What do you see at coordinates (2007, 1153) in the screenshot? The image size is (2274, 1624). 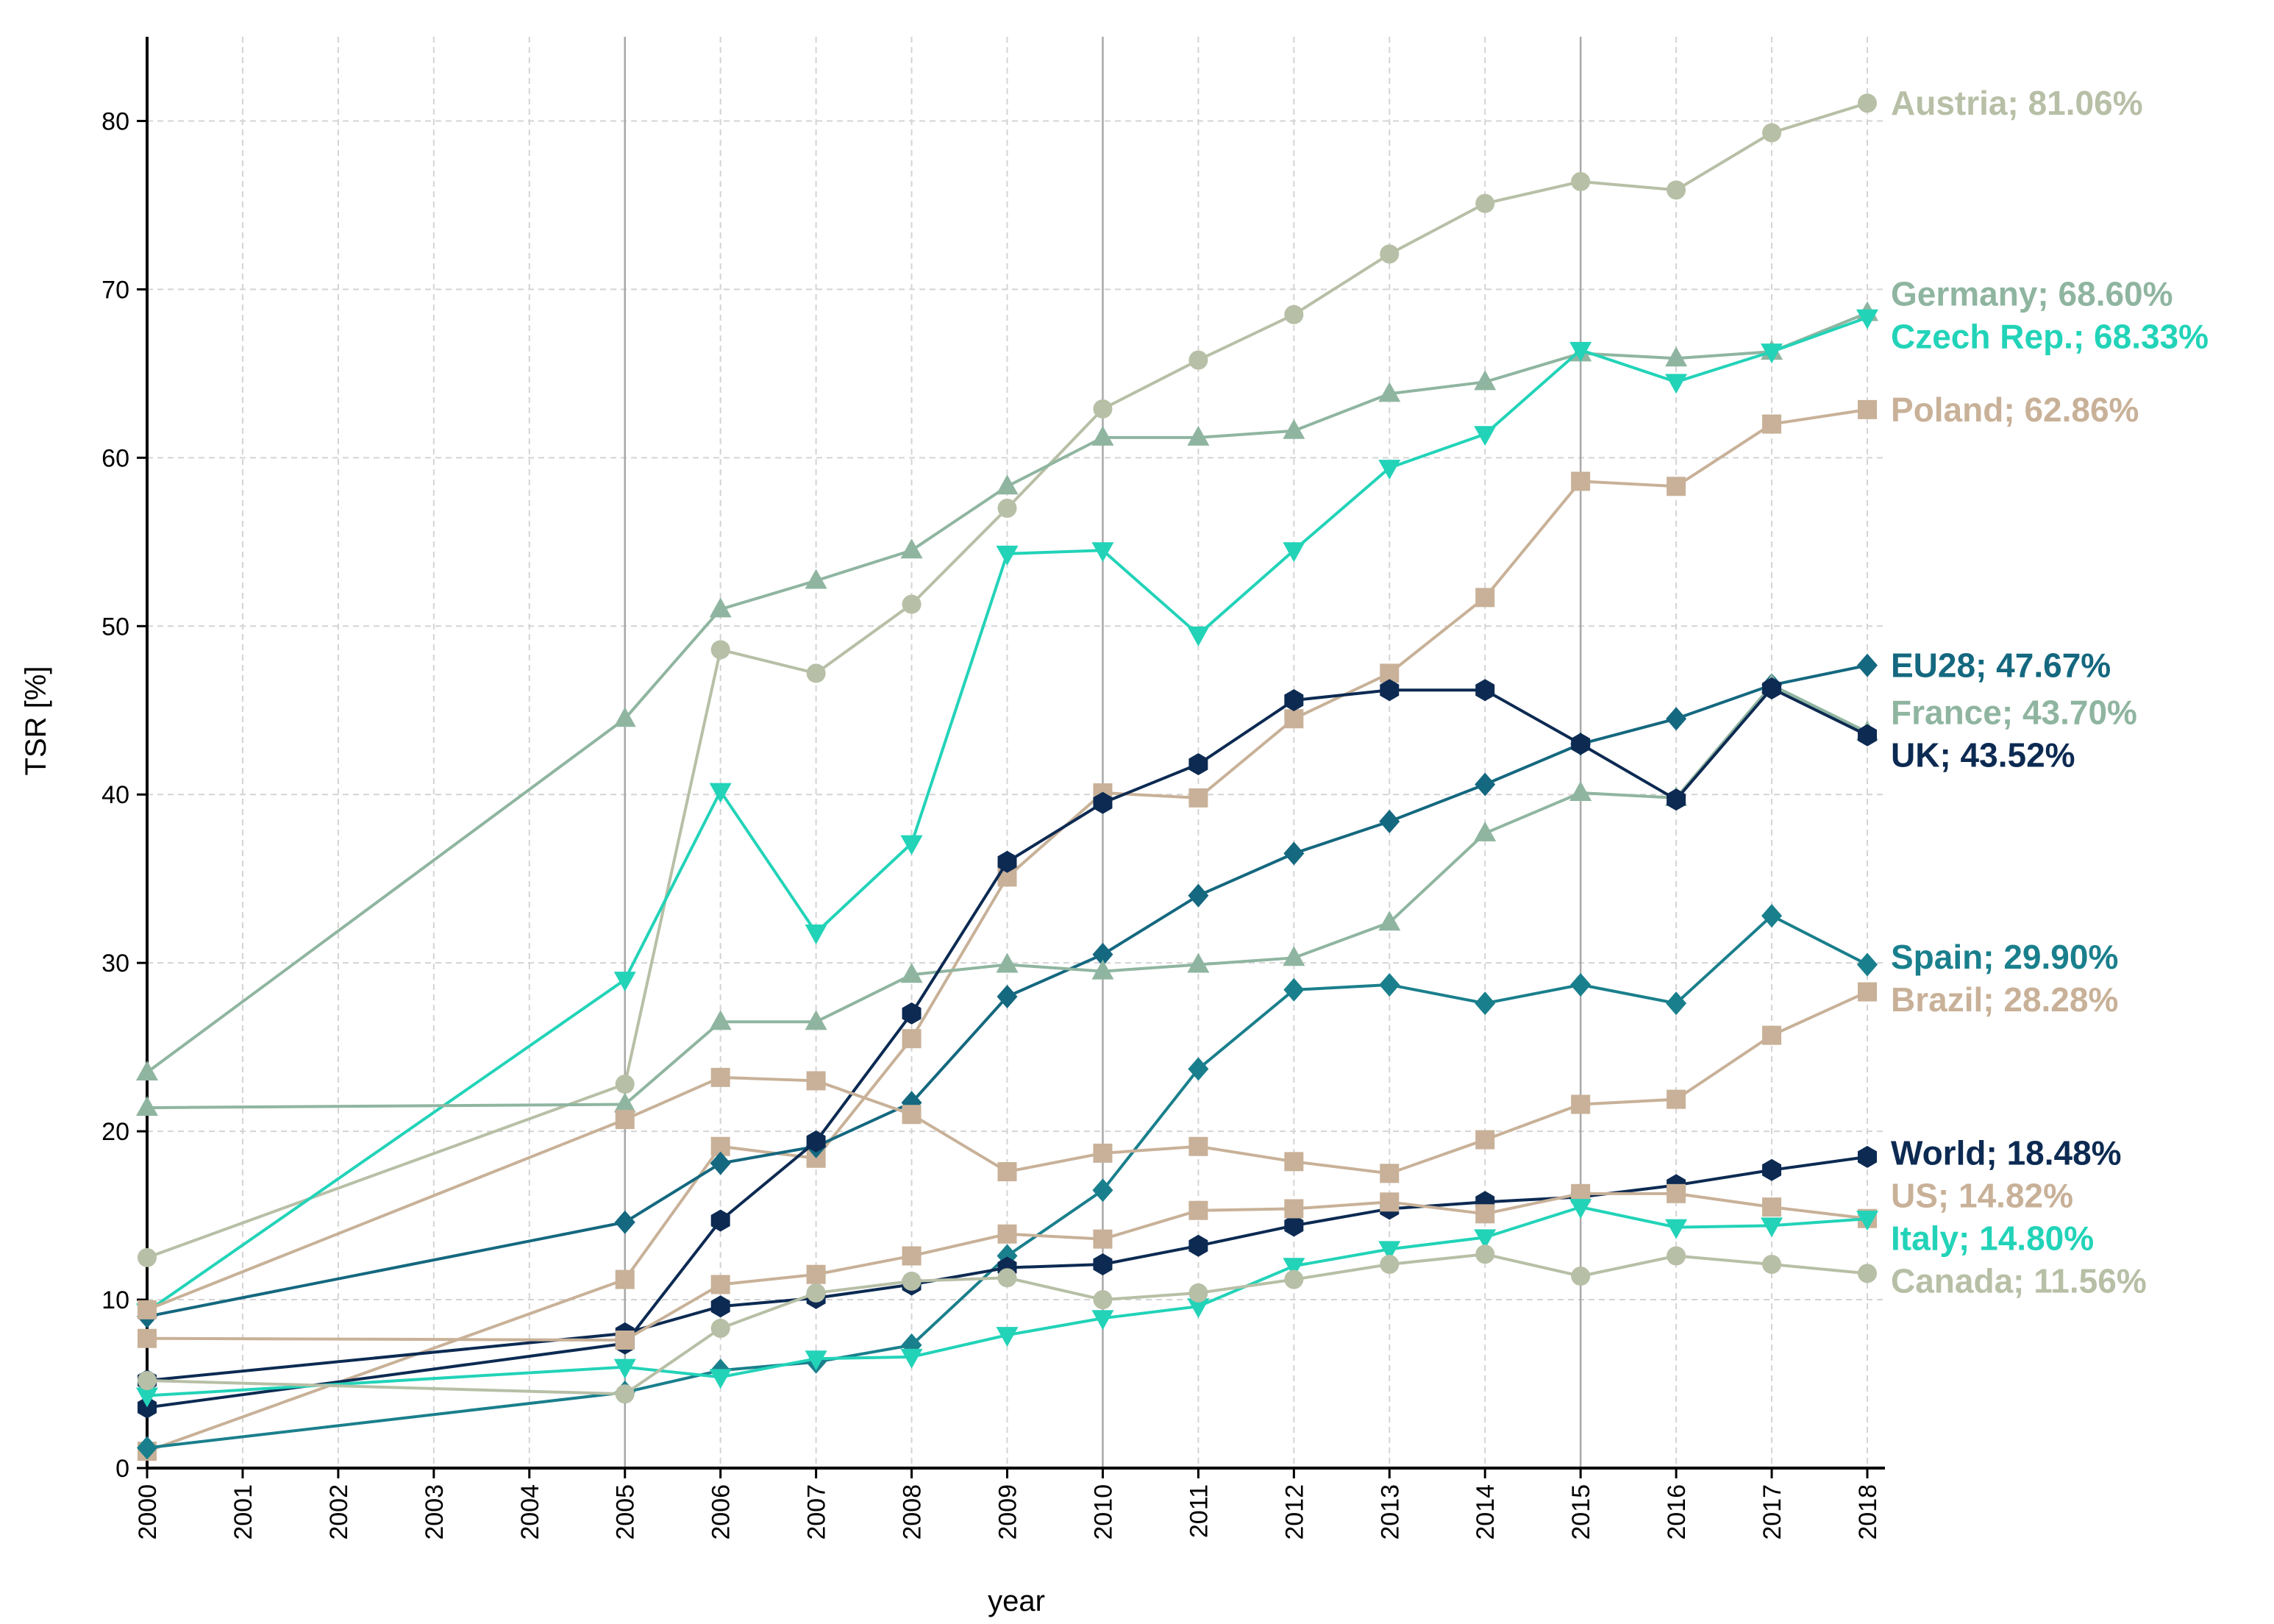 I see `end-label: World; 18.48%` at bounding box center [2007, 1153].